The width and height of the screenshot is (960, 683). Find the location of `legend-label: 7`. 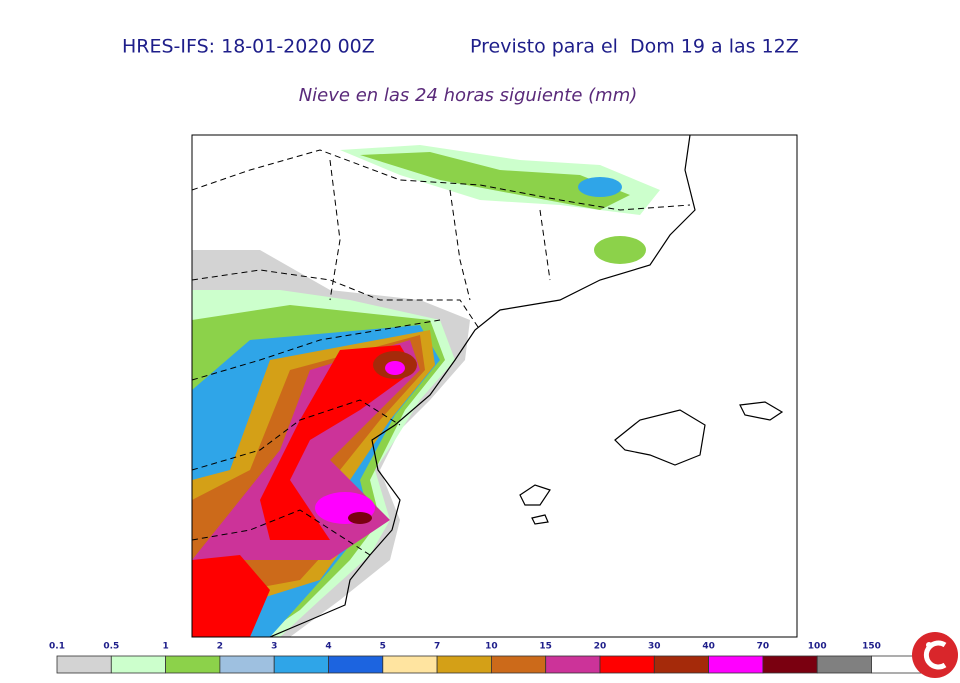

legend-label: 7 is located at coordinates (437, 647).